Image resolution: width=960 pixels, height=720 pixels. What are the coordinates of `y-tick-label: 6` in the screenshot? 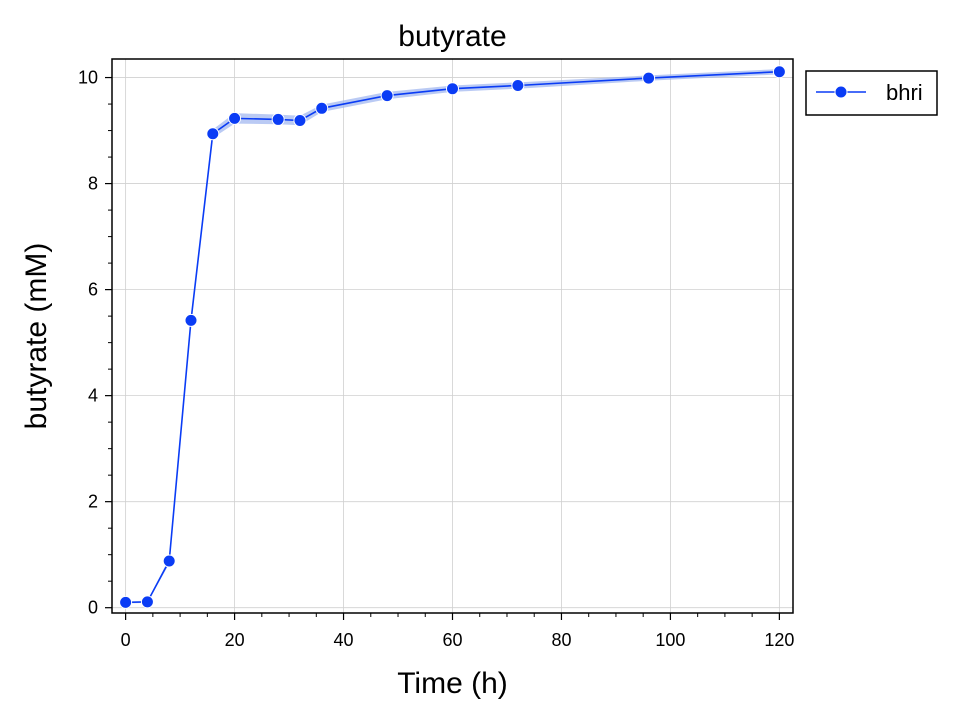 It's located at (93, 290).